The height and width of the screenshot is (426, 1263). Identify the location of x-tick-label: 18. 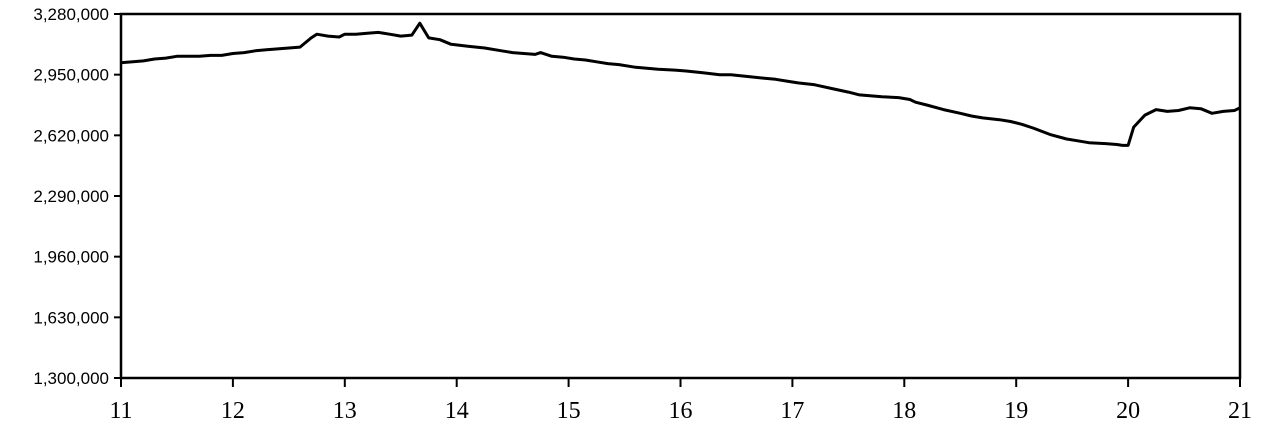
(904, 411).